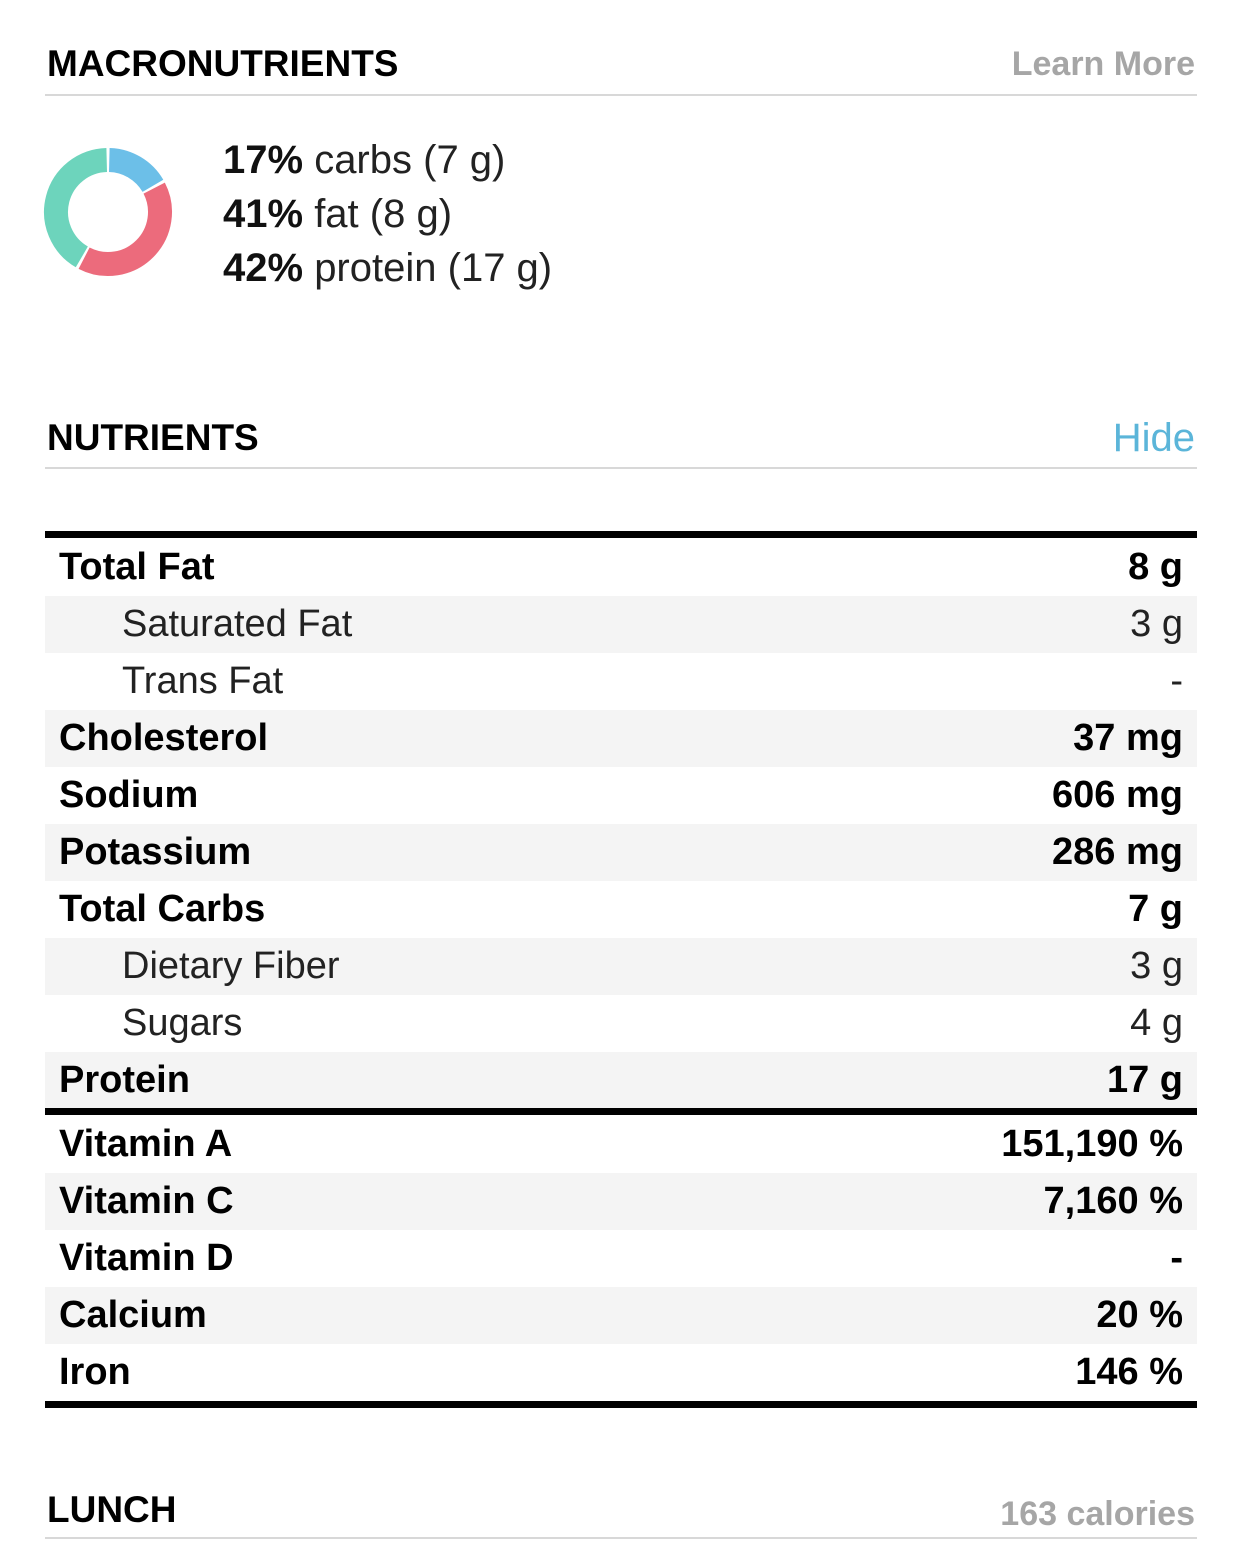 The width and height of the screenshot is (1242, 1556). What do you see at coordinates (1139, 1315) in the screenshot?
I see `nutrient-amount: 20 %` at bounding box center [1139, 1315].